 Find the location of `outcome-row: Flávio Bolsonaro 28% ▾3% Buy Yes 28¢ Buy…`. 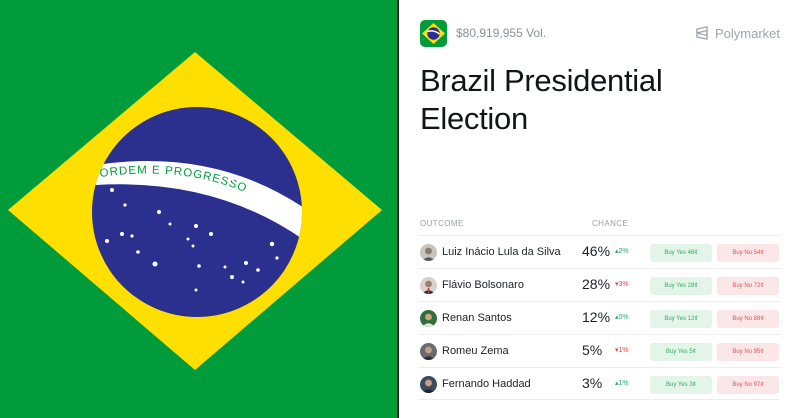

outcome-row: Flávio Bolsonaro 28% ▾3% Buy Yes 28¢ Buy… is located at coordinates (599, 284).